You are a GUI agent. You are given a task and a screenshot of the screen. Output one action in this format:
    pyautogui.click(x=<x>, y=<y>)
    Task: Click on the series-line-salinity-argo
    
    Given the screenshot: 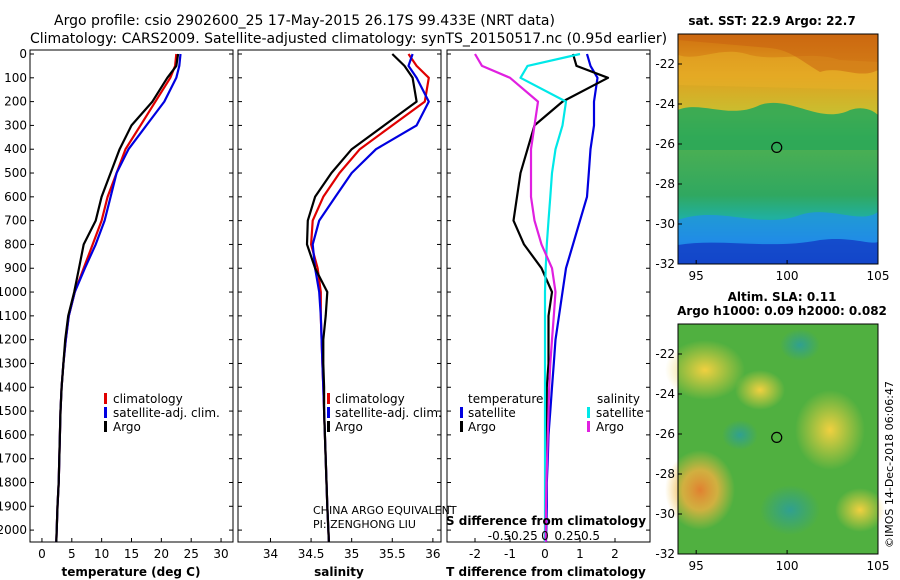 What is the action you would take?
    pyautogui.click(x=515, y=298)
    